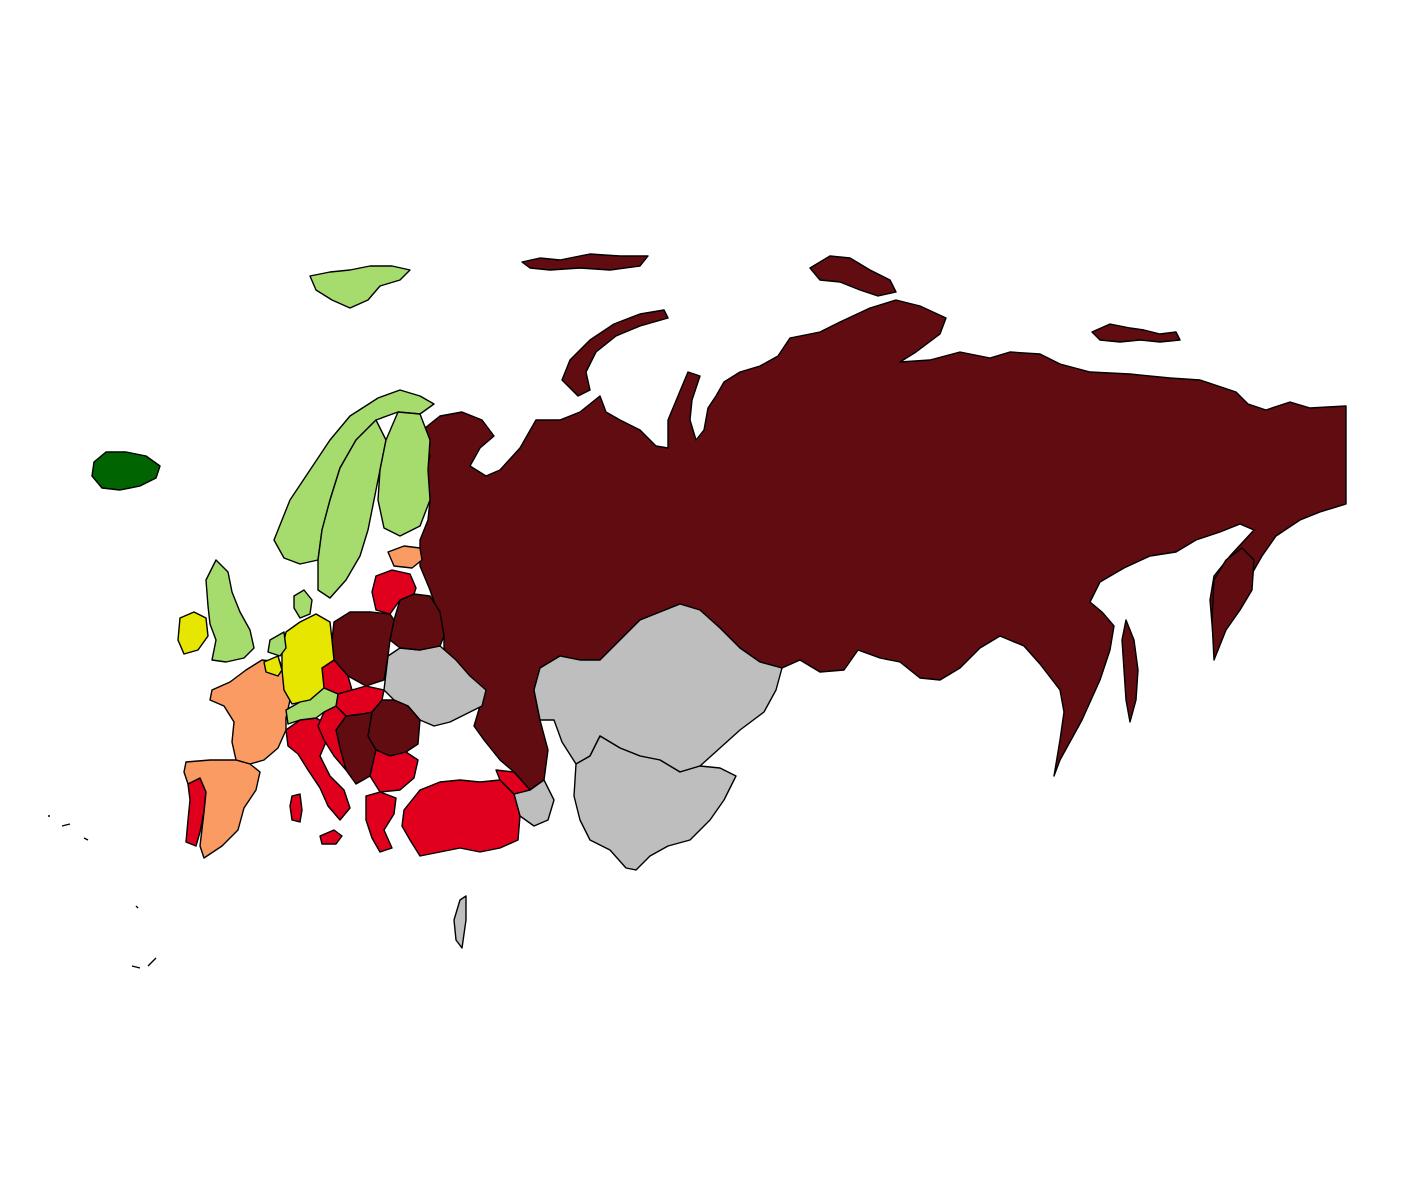 The height and width of the screenshot is (1189, 1409). I want to click on region-cyprus-israel, so click(460, 922).